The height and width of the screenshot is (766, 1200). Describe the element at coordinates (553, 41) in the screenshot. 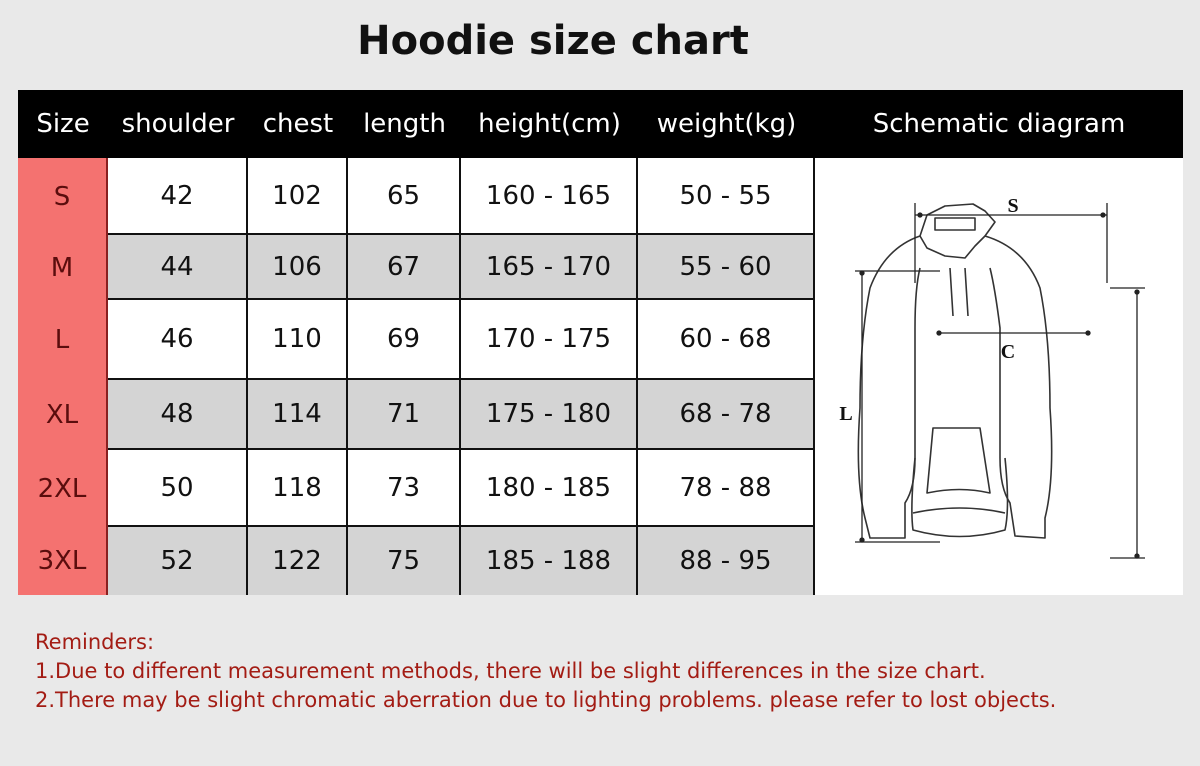

I see `page-title: Hoodie size chart` at that location.